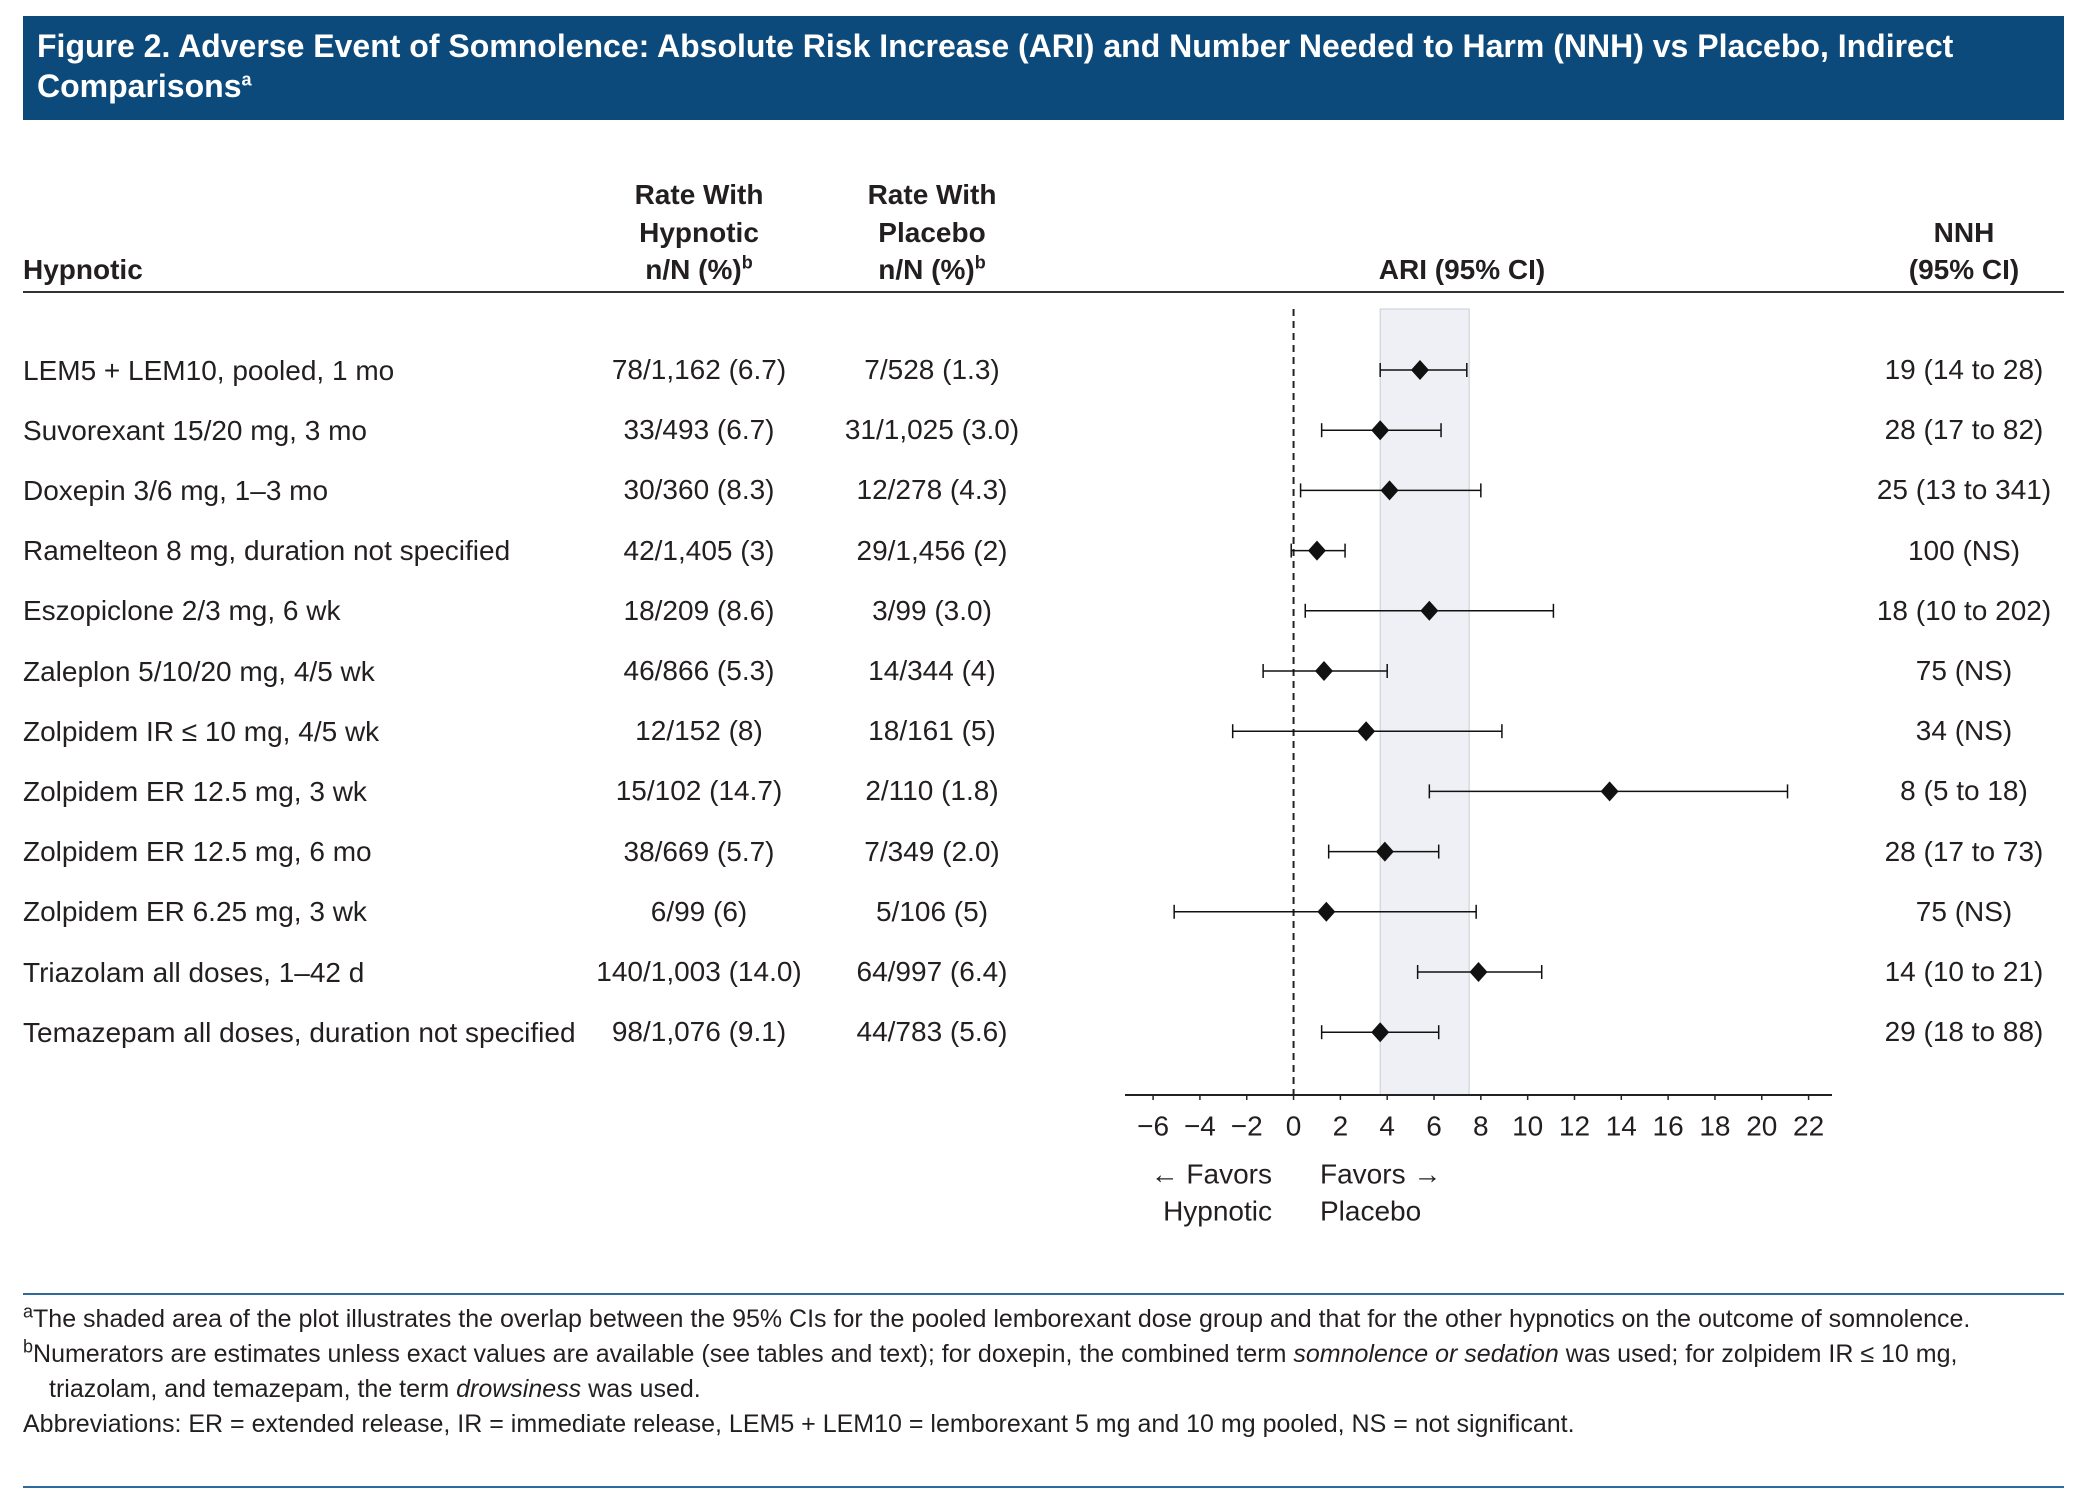 The image size is (2088, 1508). What do you see at coordinates (1761, 1125) in the screenshot?
I see `x-tick-label: 20` at bounding box center [1761, 1125].